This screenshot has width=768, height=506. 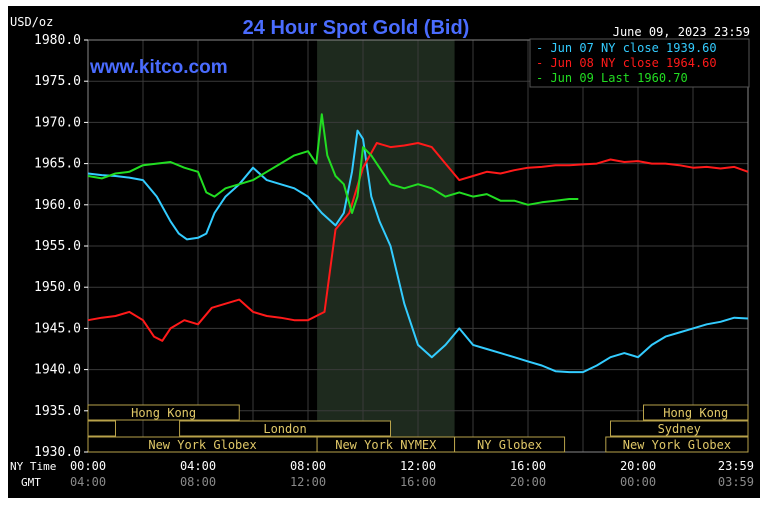 I want to click on session-label: Sydney, so click(x=679, y=429).